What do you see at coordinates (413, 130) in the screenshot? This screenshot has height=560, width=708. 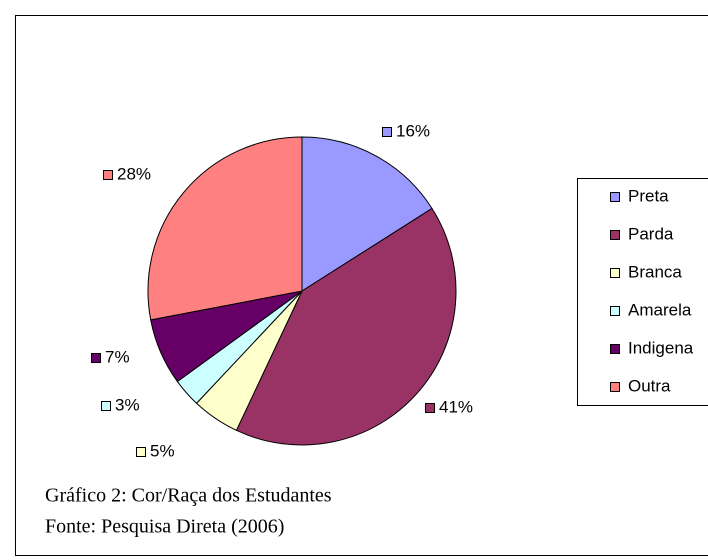 I see `data-label: 16%` at bounding box center [413, 130].